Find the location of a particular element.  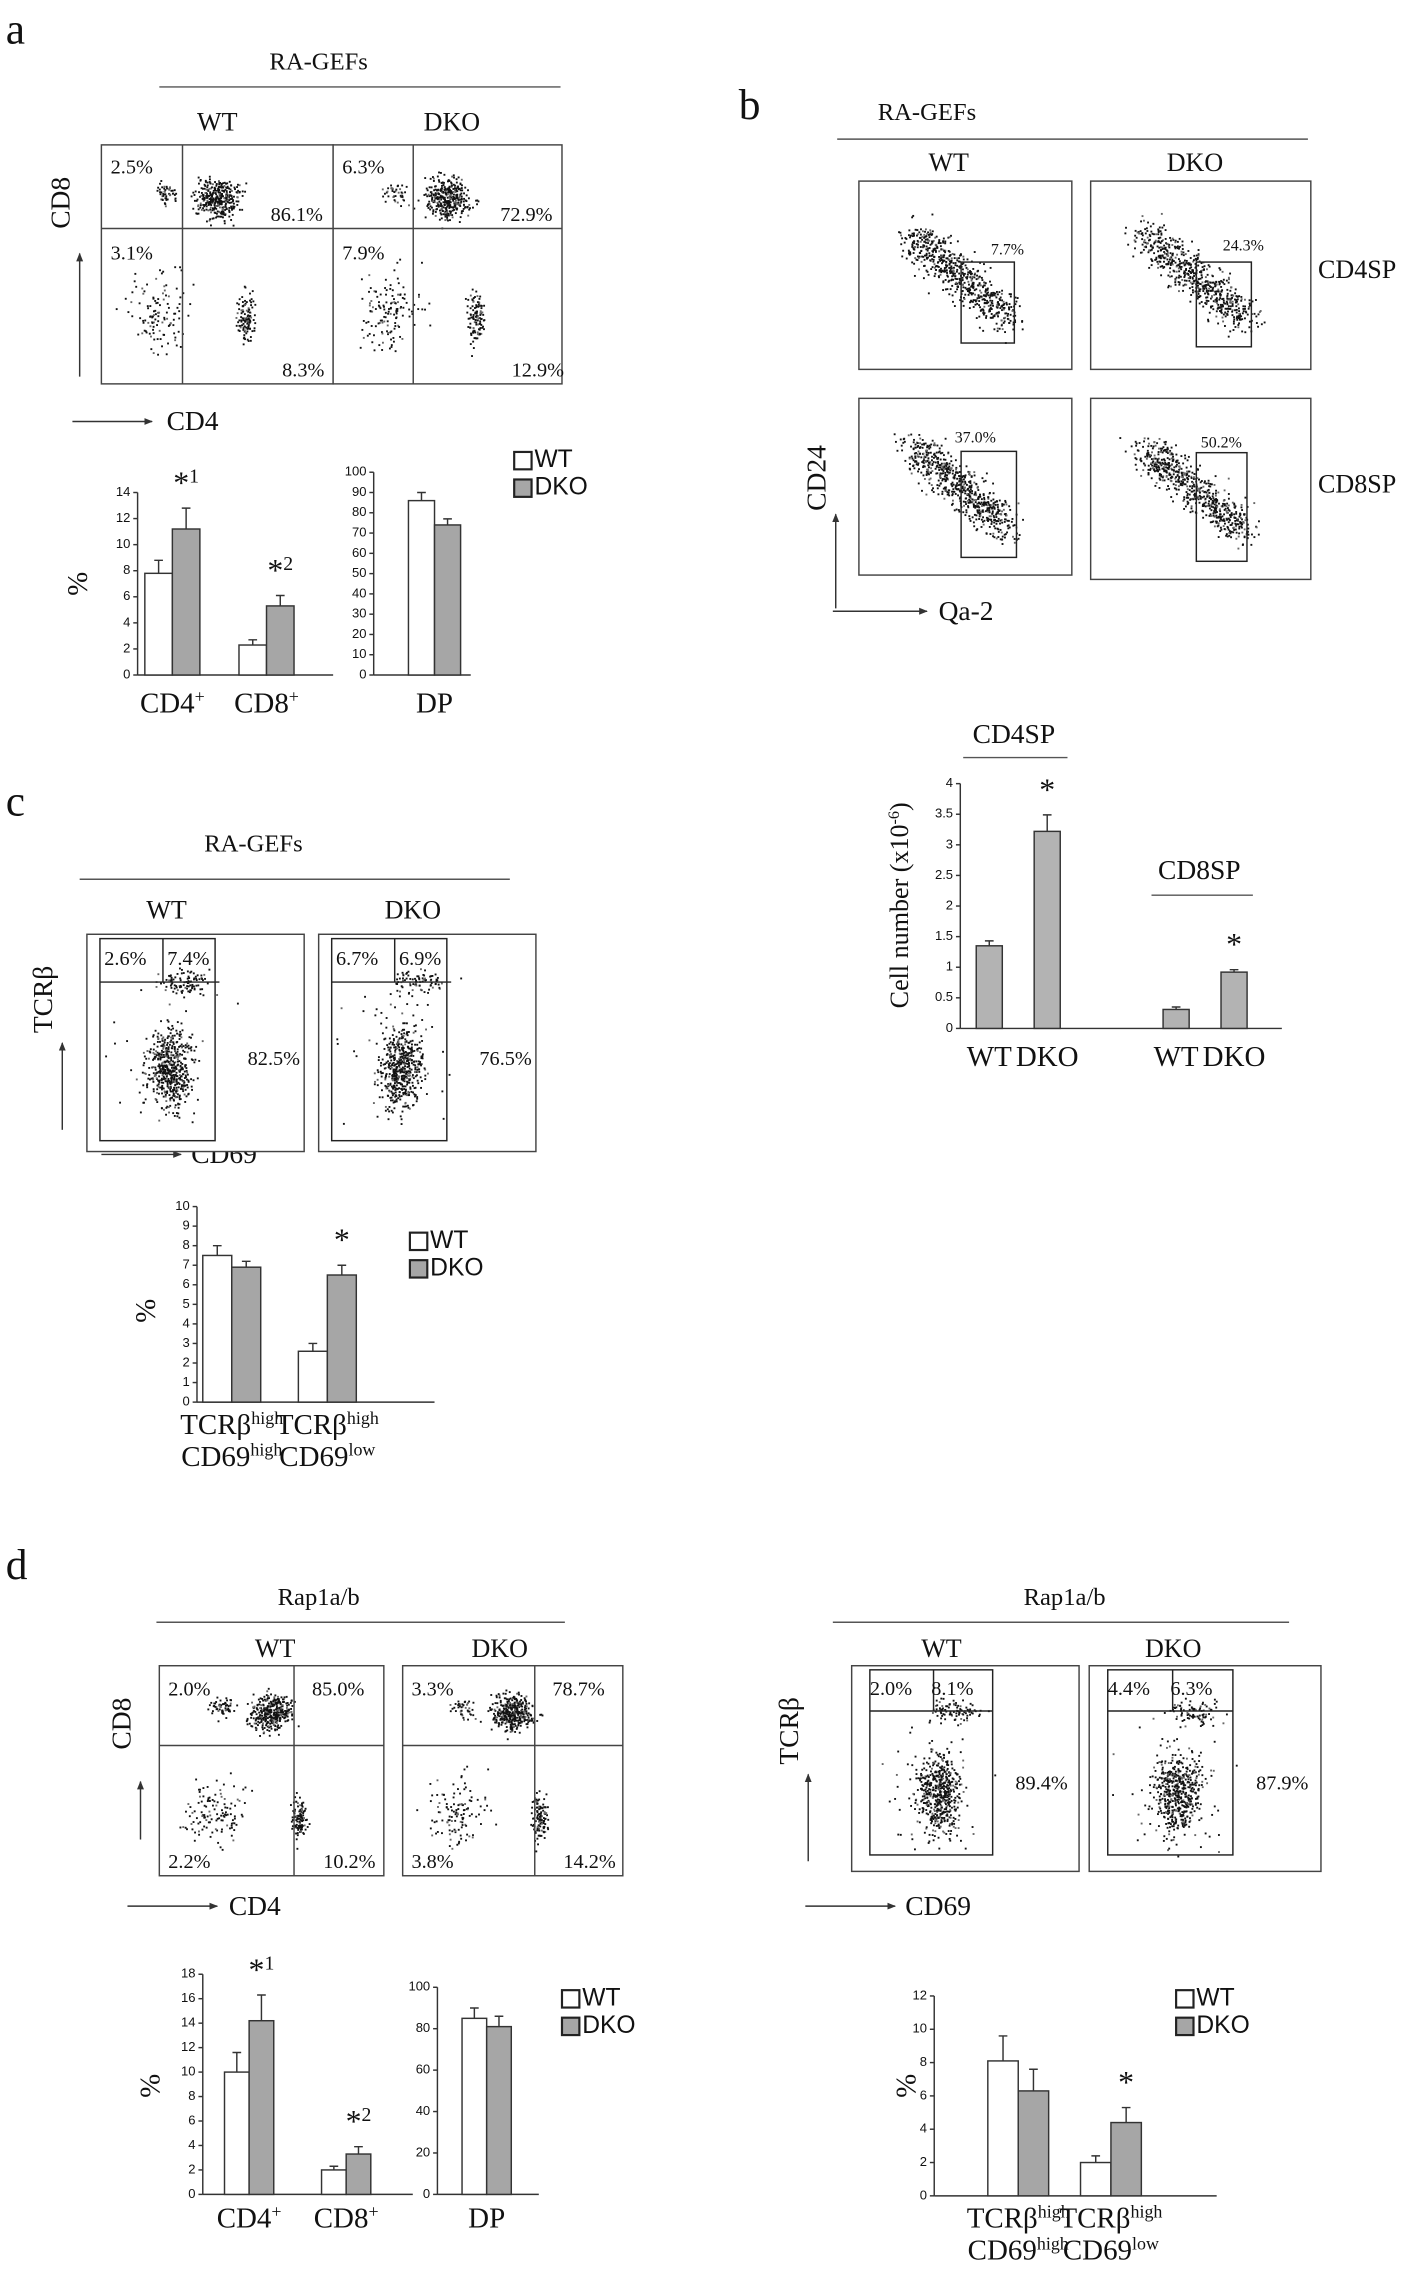

population-percent: 2.6% is located at coordinates (125, 959).